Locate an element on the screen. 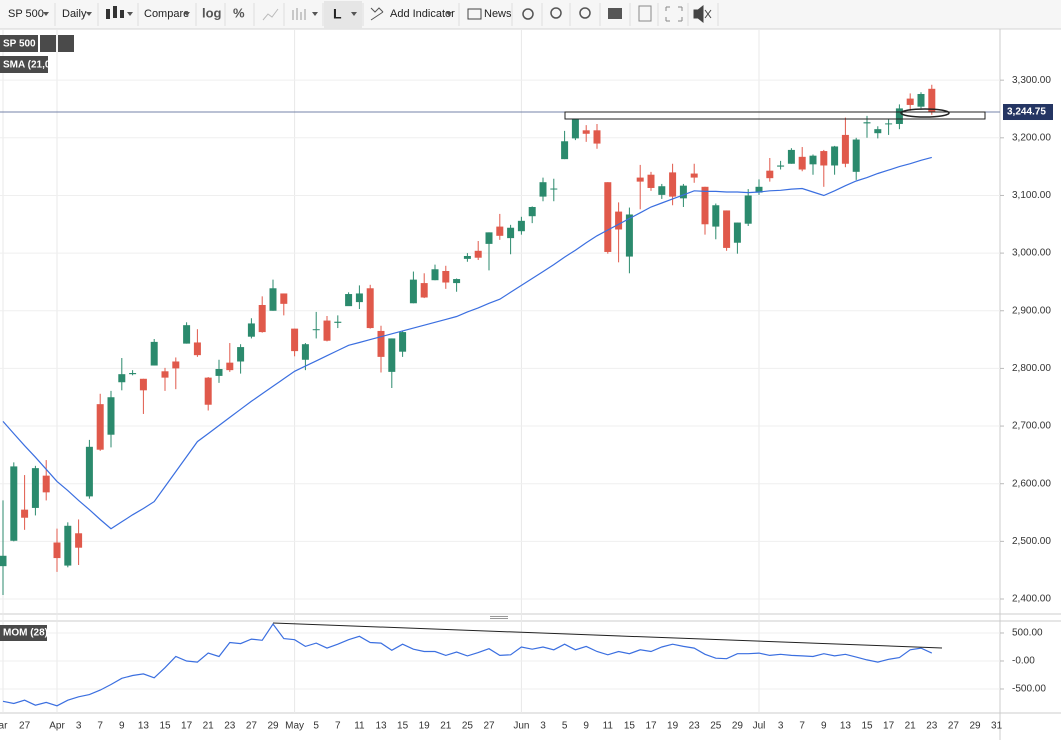  x-tick-label: 17 is located at coordinates (889, 726).